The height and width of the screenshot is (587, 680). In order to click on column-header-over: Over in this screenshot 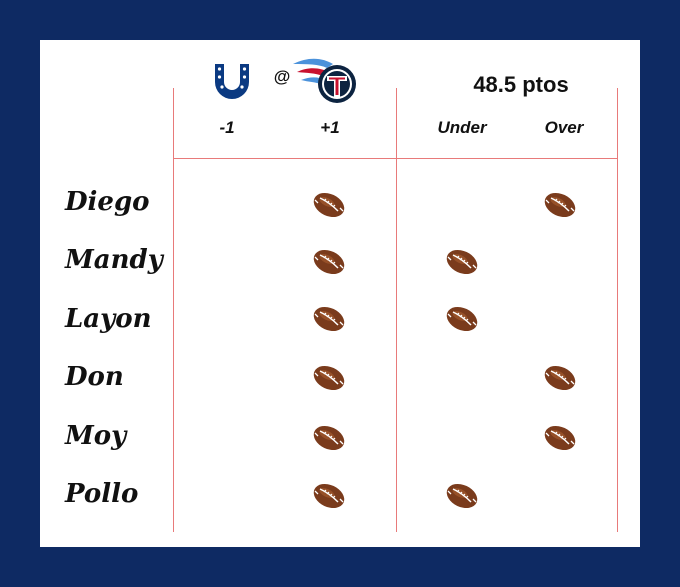, I will do `click(564, 127)`.